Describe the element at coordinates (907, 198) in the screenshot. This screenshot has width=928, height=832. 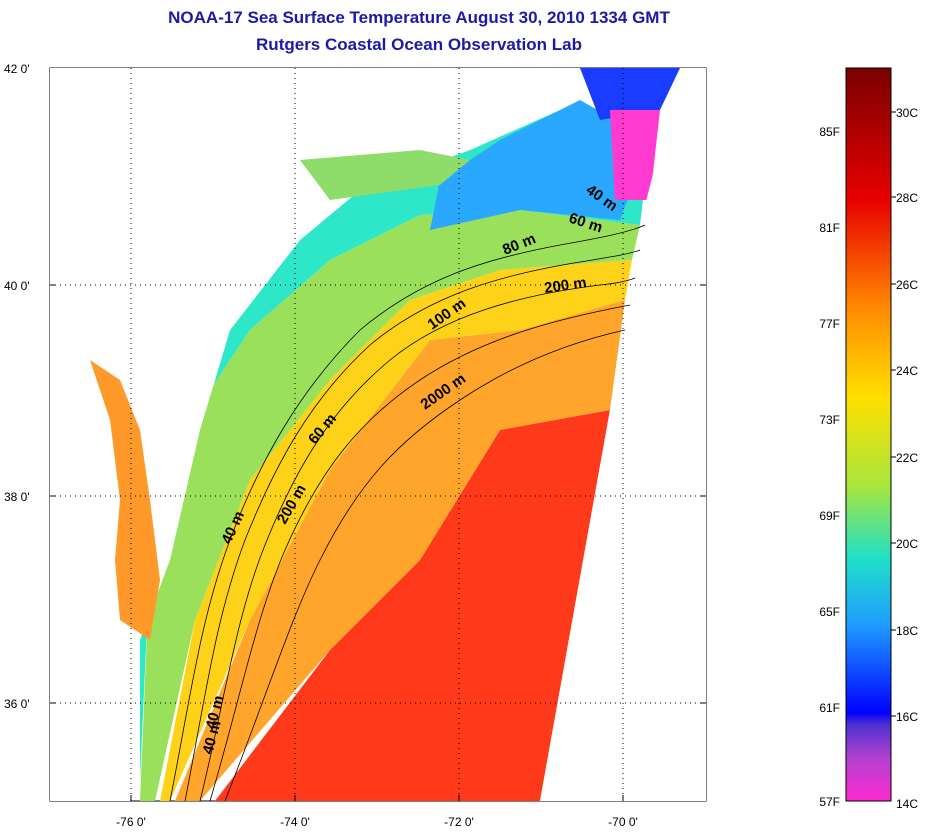
I see `colorbar-c-label: 28C` at that location.